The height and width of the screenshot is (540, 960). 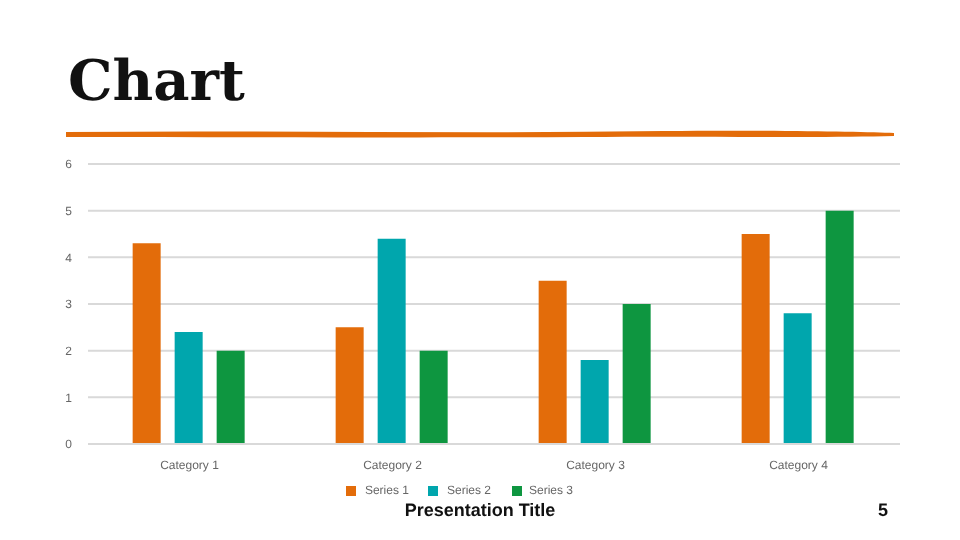 What do you see at coordinates (156, 81) in the screenshot?
I see `chart-title: Chart` at bounding box center [156, 81].